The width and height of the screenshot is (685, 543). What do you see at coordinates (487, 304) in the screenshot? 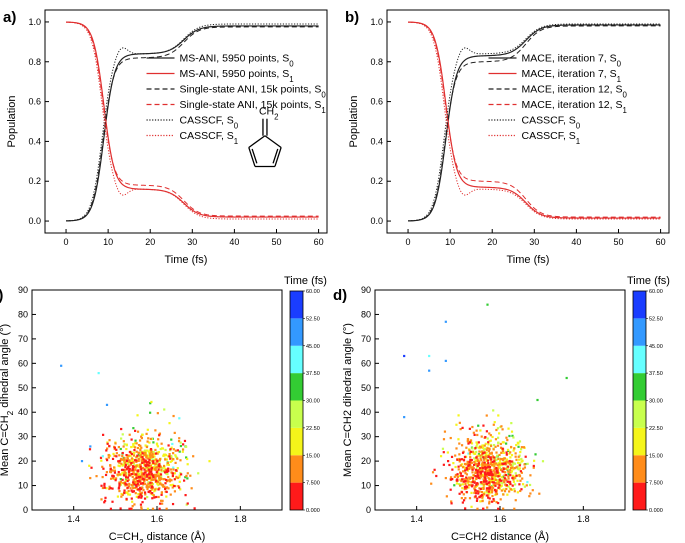
I see `scatter-point-outlier` at bounding box center [487, 304].